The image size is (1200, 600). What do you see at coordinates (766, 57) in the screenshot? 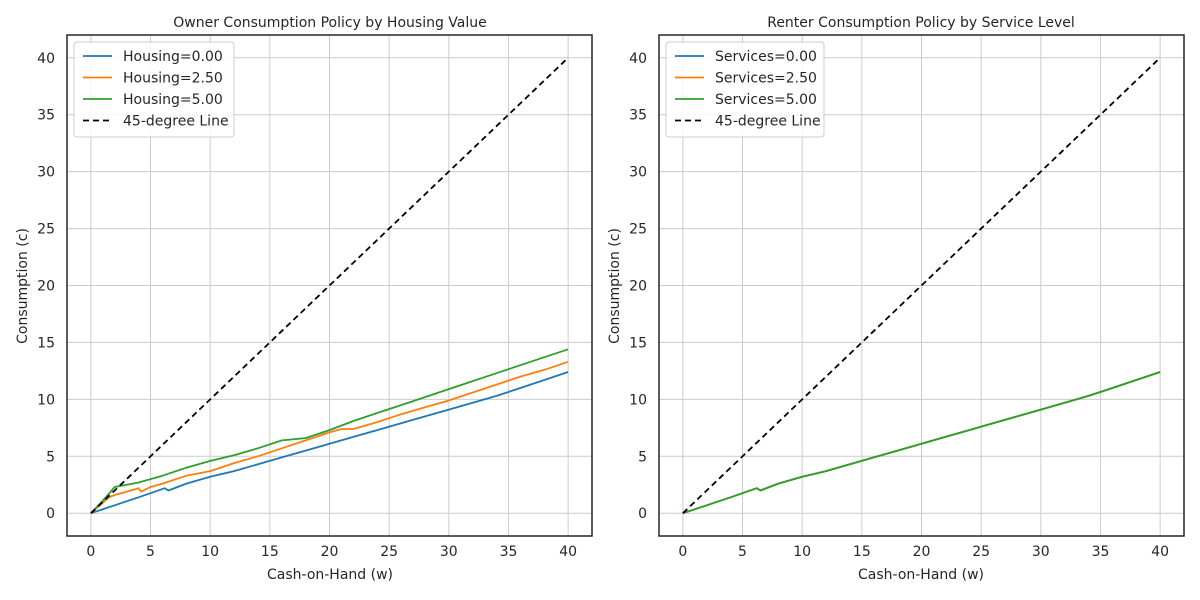
I see `legend-label: Services=0.00` at bounding box center [766, 57].